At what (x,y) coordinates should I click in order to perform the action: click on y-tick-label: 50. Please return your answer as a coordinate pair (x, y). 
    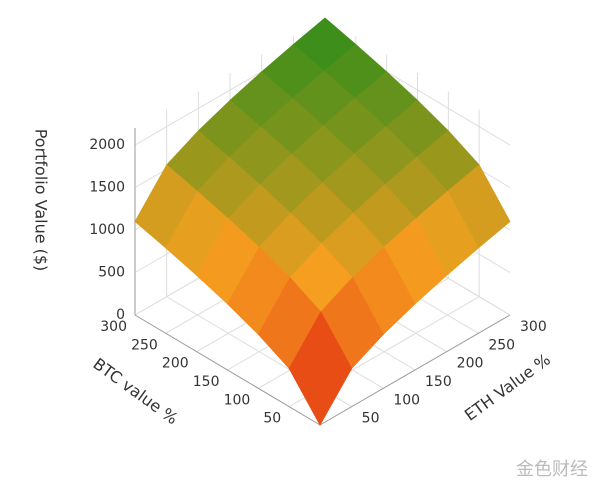
    Looking at the image, I should click on (371, 419).